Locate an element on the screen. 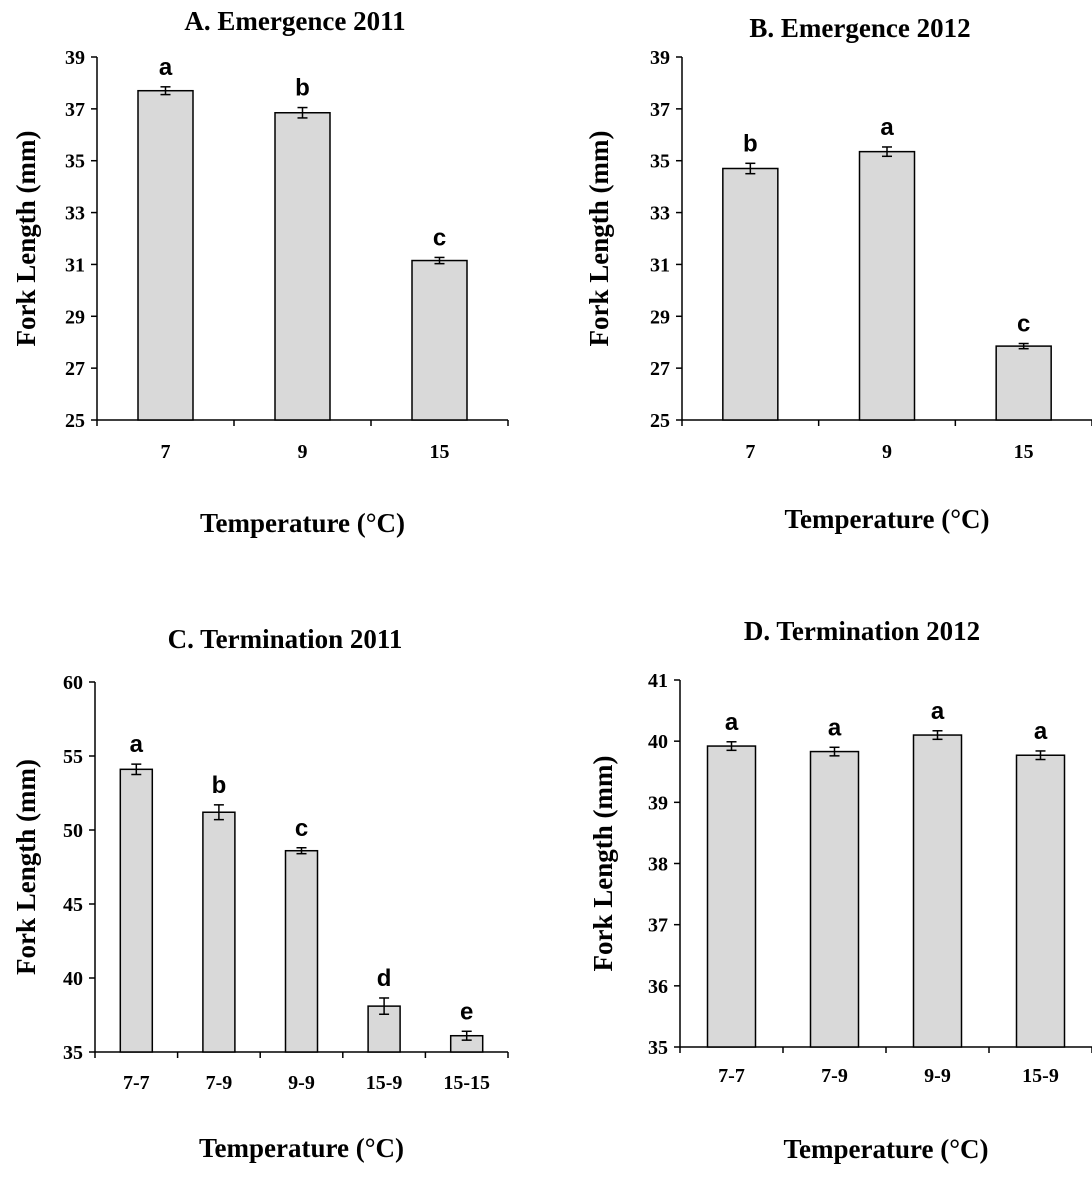 The width and height of the screenshot is (1092, 1177). chart-title: D. Termination 2012 is located at coordinates (862, 631).